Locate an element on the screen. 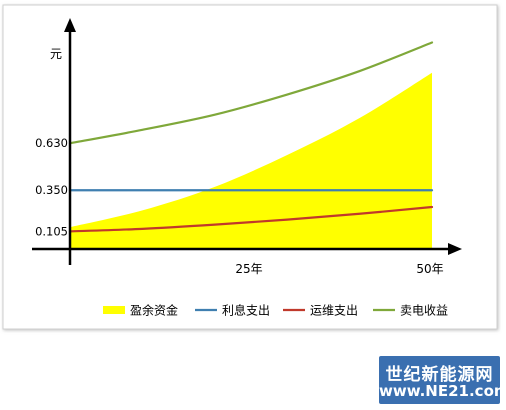  y-axis-arrow is located at coordinates (70, 25).